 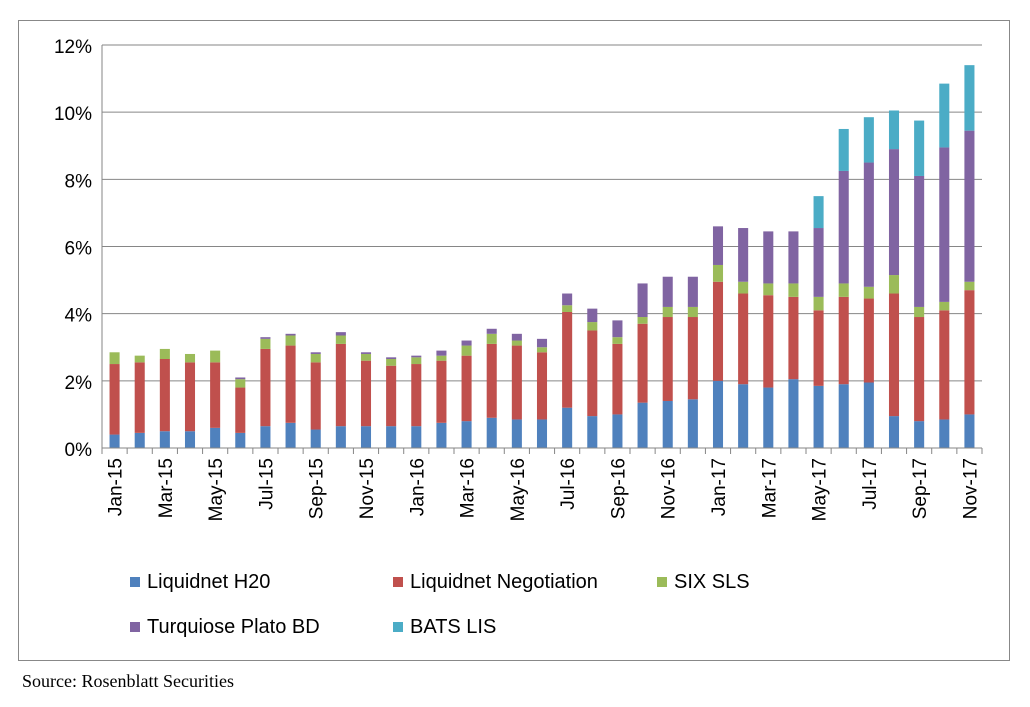 What do you see at coordinates (73, 47) in the screenshot?
I see `y-tick-label: 12%` at bounding box center [73, 47].